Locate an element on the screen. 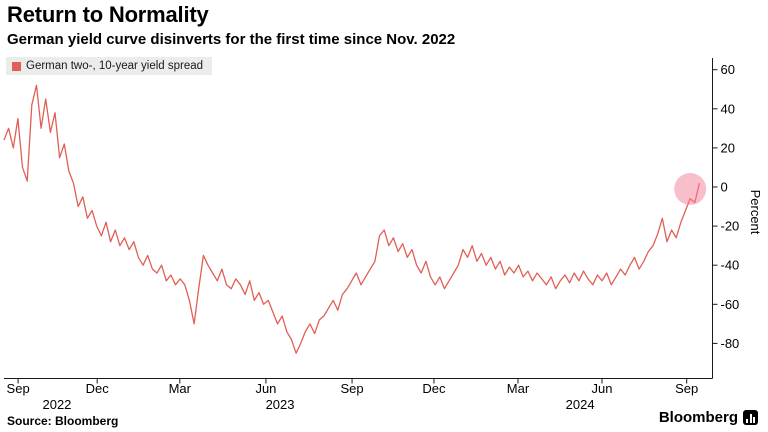 The width and height of the screenshot is (768, 432). bloomberg-logo-text: Bloomberg is located at coordinates (698, 417).